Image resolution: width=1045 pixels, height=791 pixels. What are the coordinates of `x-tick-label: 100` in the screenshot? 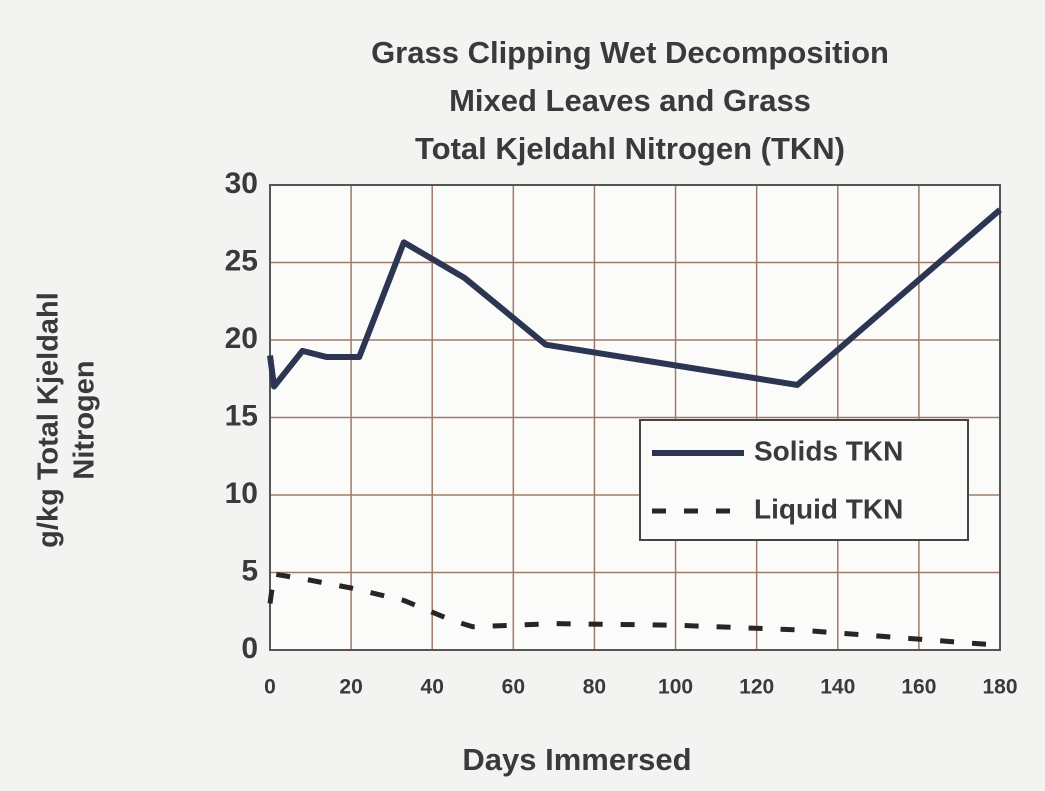 It's located at (675, 687).